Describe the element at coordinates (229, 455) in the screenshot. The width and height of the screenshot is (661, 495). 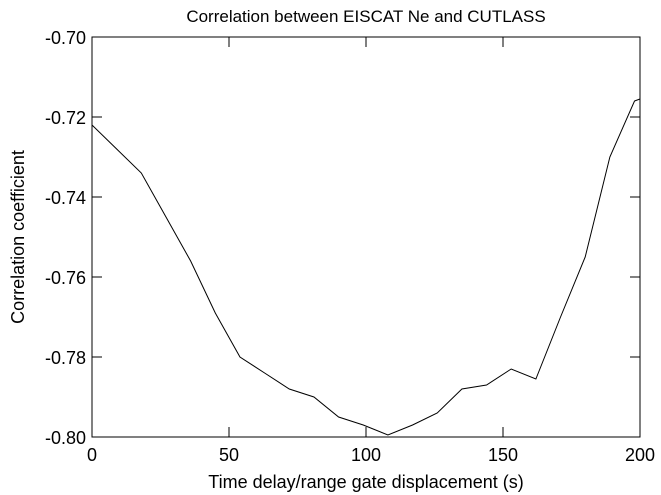
I see `x-tick-label: 50` at that location.